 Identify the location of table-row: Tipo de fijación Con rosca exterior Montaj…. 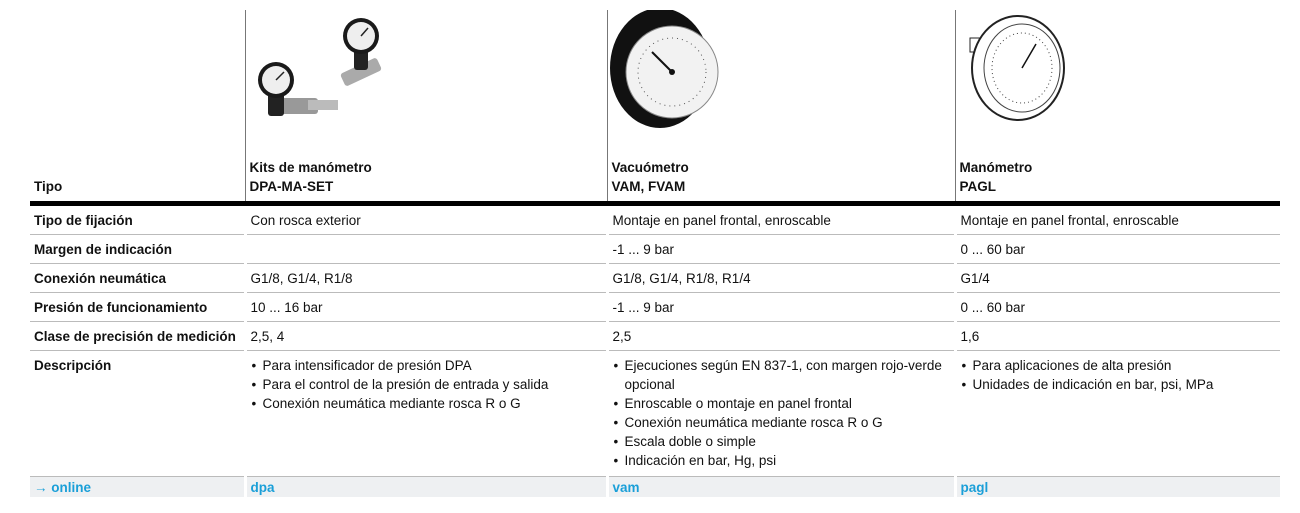
(655, 219).